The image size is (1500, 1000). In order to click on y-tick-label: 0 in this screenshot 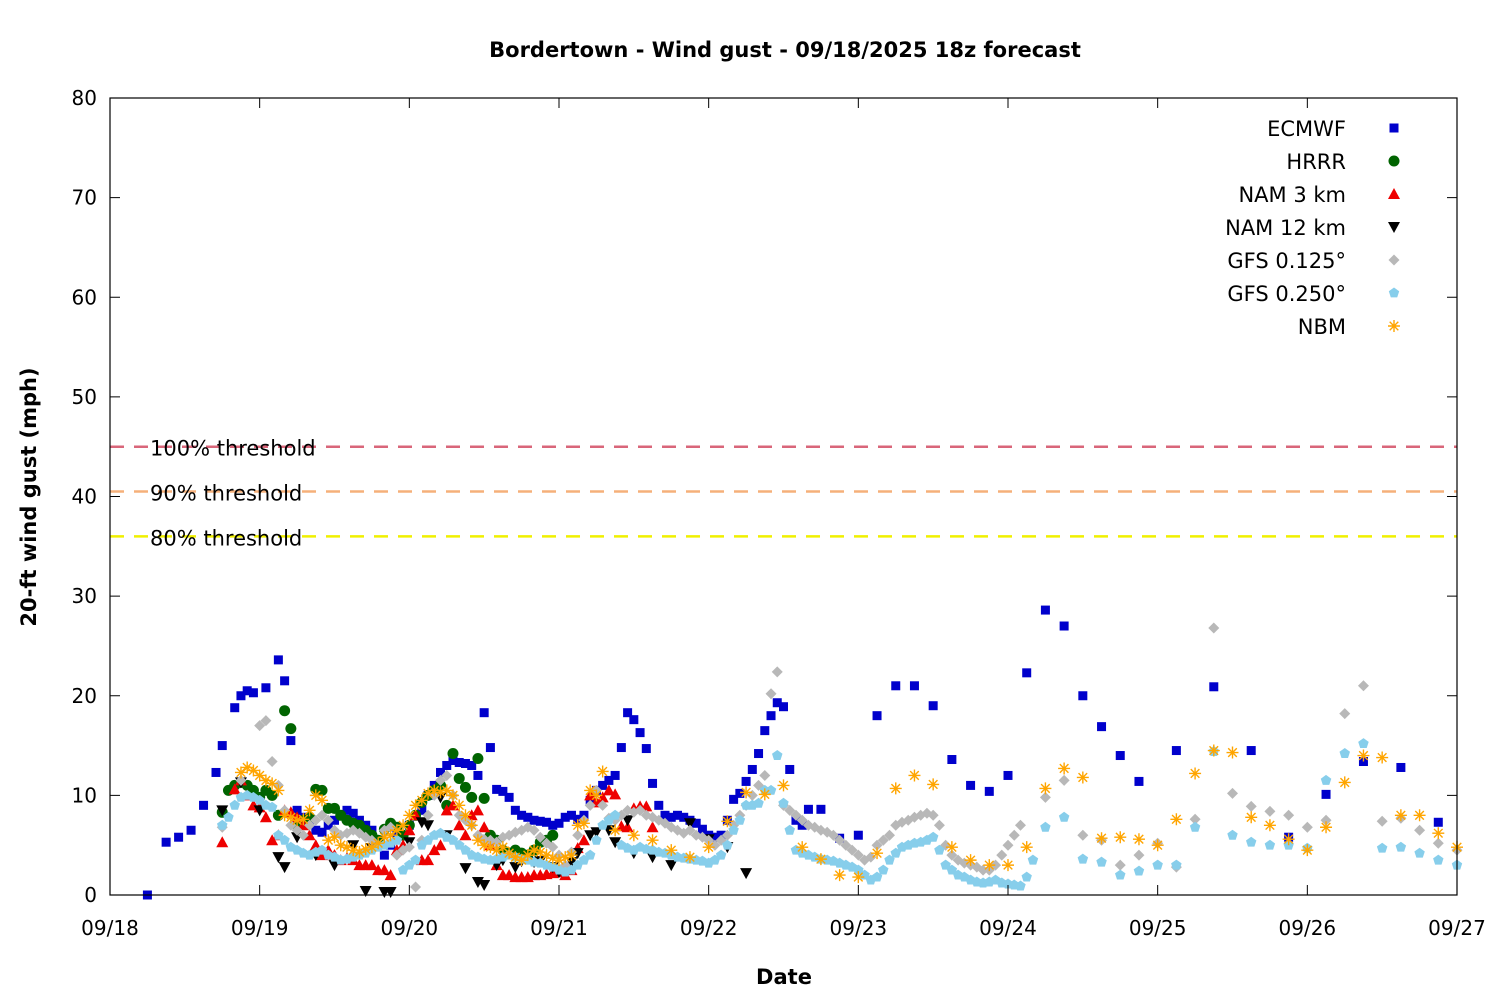, I will do `click(90, 895)`.